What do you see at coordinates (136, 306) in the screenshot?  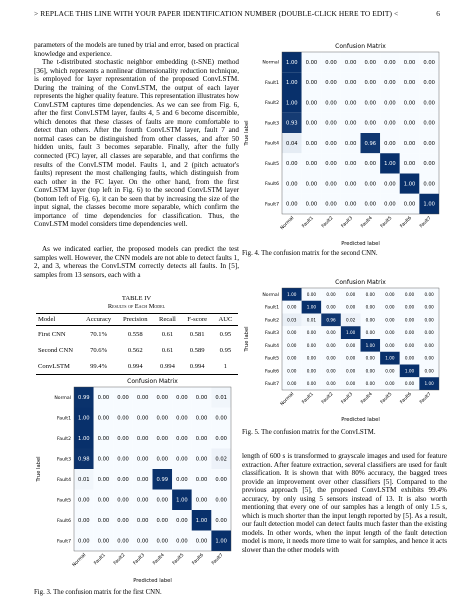 I see `table-title: Results of Each Model` at bounding box center [136, 306].